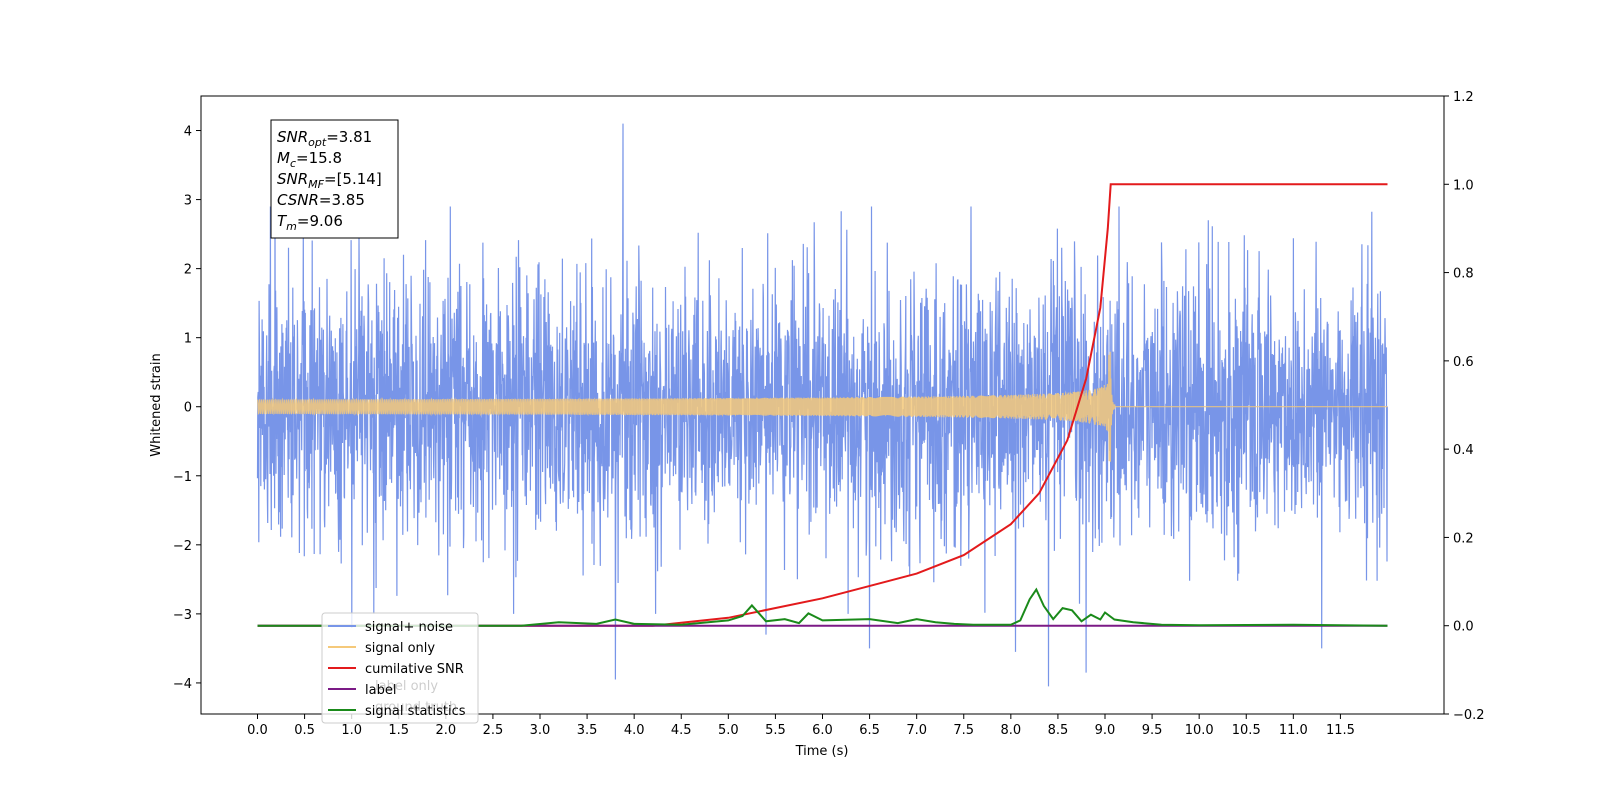 This screenshot has height=800, width=1600. I want to click on x-tick-label: 7.0, so click(916, 730).